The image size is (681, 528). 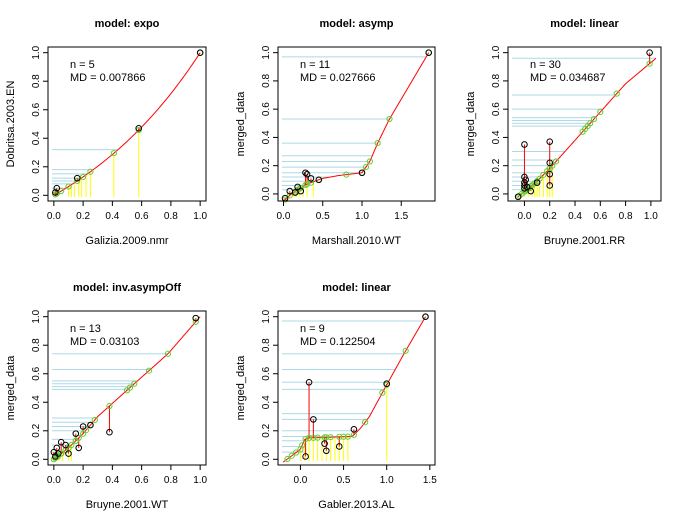 What do you see at coordinates (315, 65) in the screenshot?
I see `annotation-n: n = 11` at bounding box center [315, 65].